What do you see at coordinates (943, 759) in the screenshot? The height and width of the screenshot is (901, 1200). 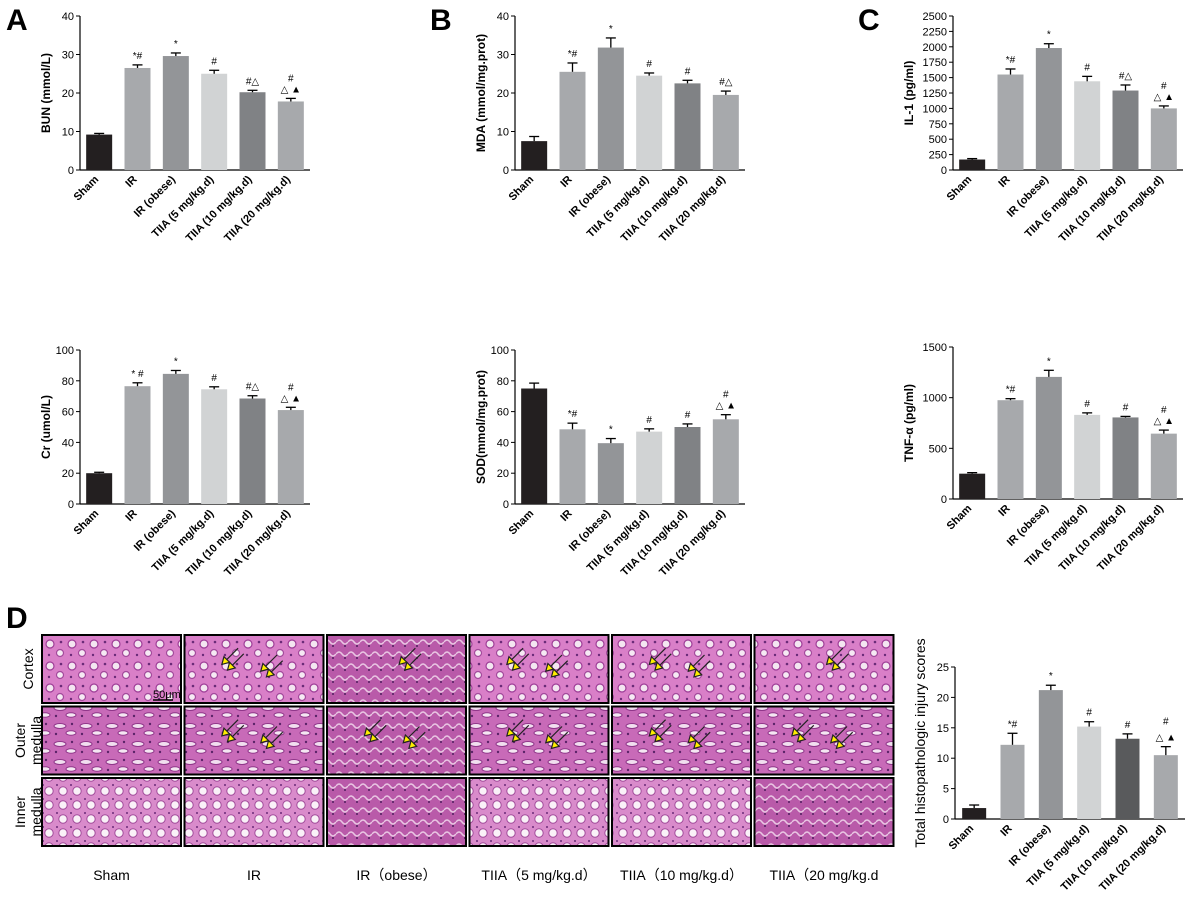 I see `y-tick-label: 10` at bounding box center [943, 759].